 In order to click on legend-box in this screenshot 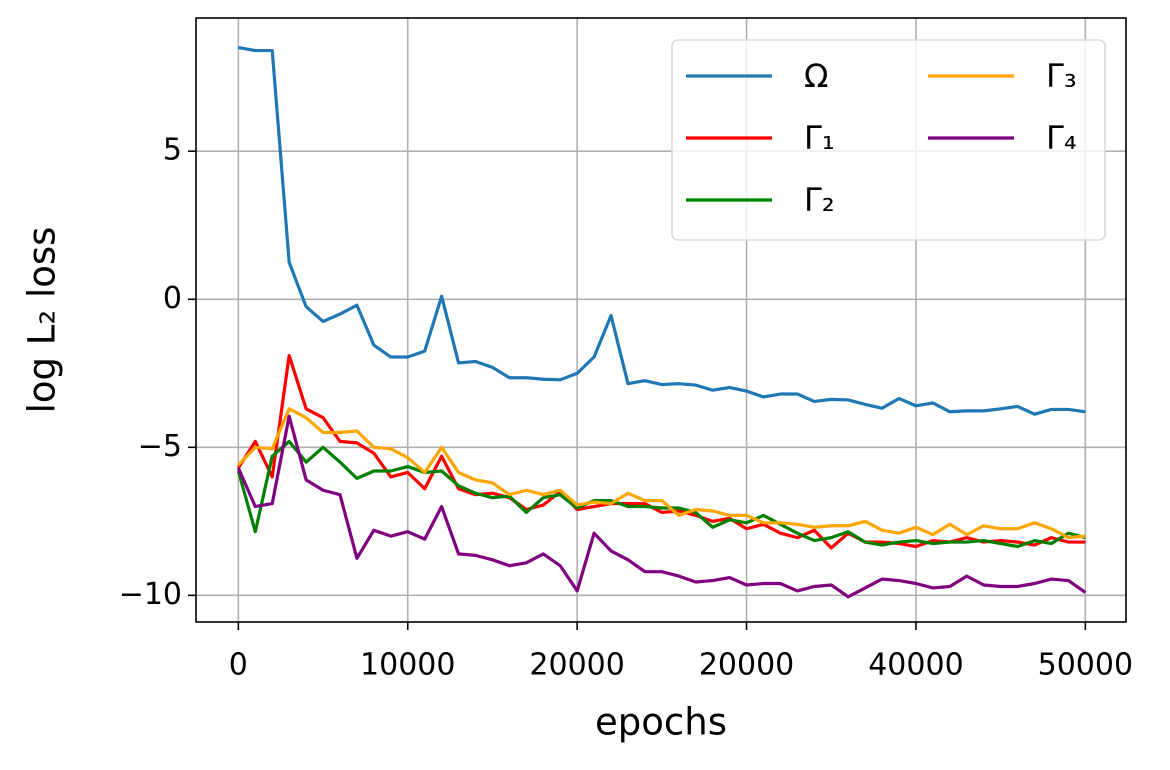, I will do `click(888, 140)`.